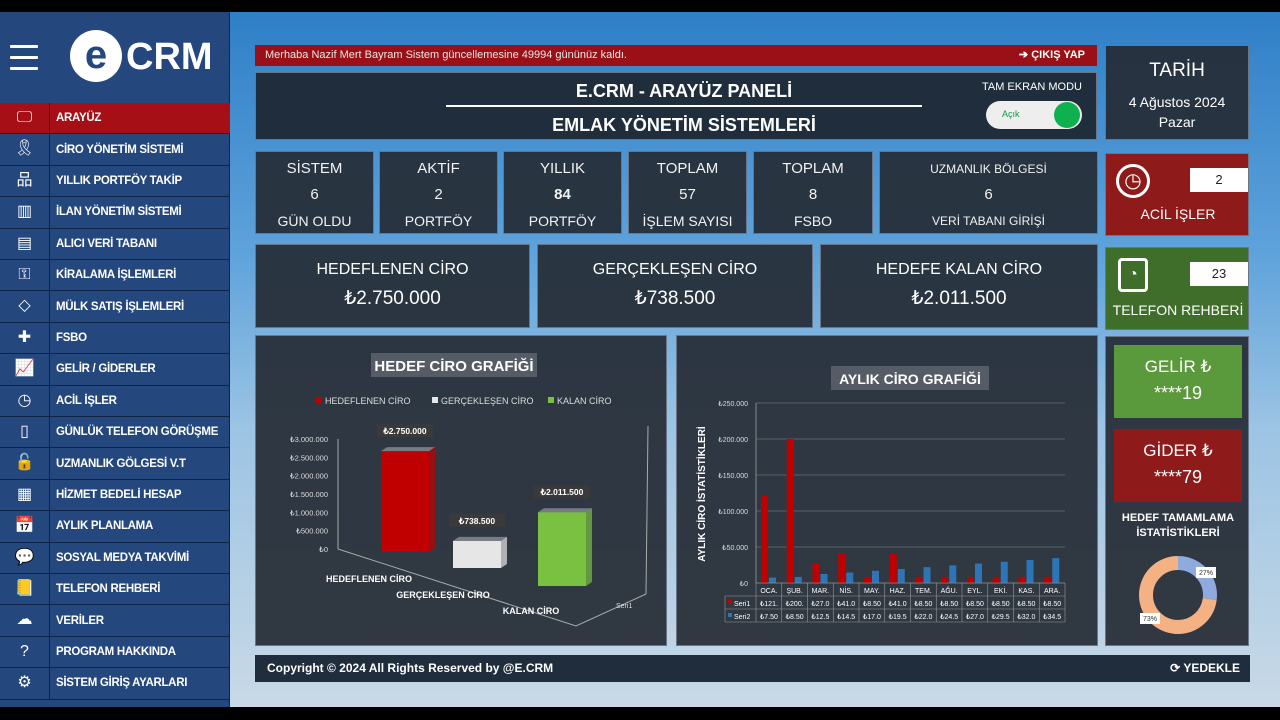 The image size is (1280, 720). I want to click on expense-card: GİDER ₺ ****79, so click(1178, 465).